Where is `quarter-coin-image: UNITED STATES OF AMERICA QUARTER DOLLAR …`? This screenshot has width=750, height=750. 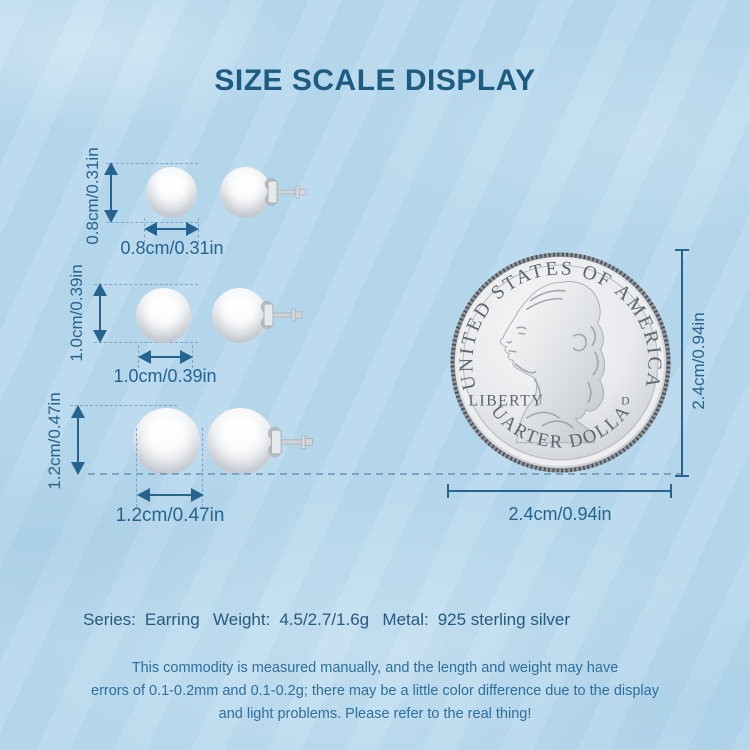
quarter-coin-image: UNITED STATES OF AMERICA QUARTER DOLLAR … is located at coordinates (559, 361).